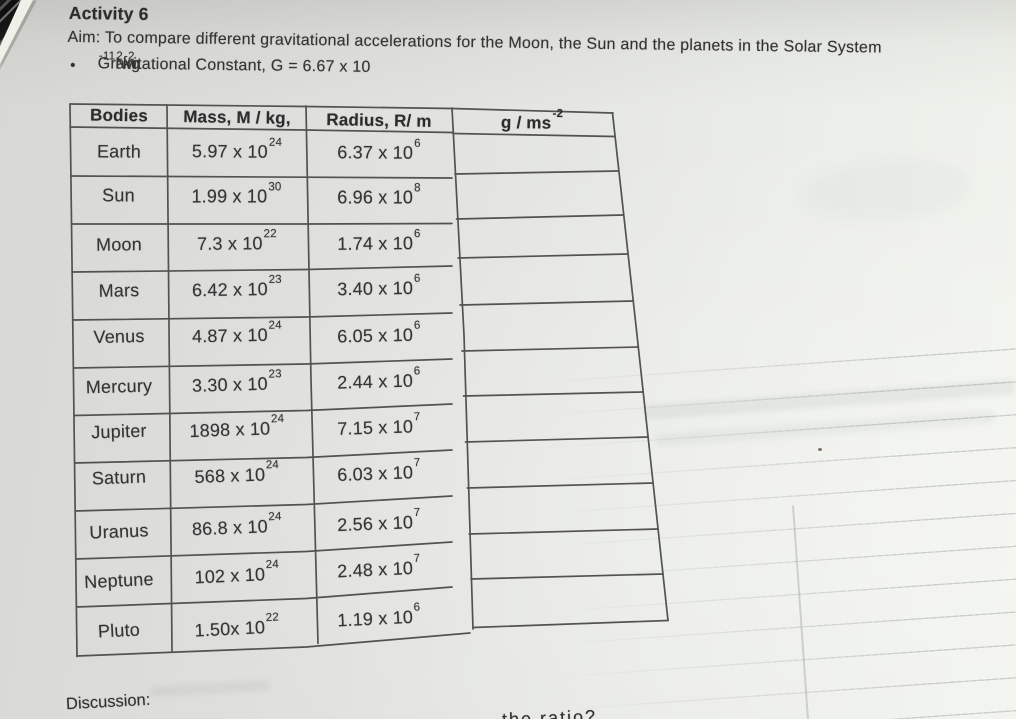  Describe the element at coordinates (118, 531) in the screenshot. I see `table-cell-body: Uranus` at that location.